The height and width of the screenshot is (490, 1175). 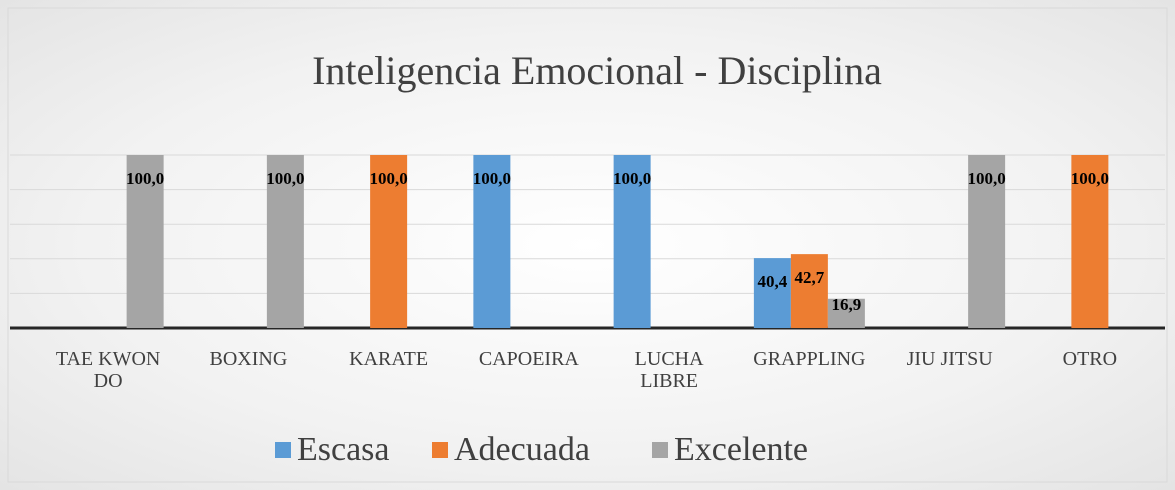 I want to click on x-tick-label: GRAPPLING, so click(x=809, y=359).